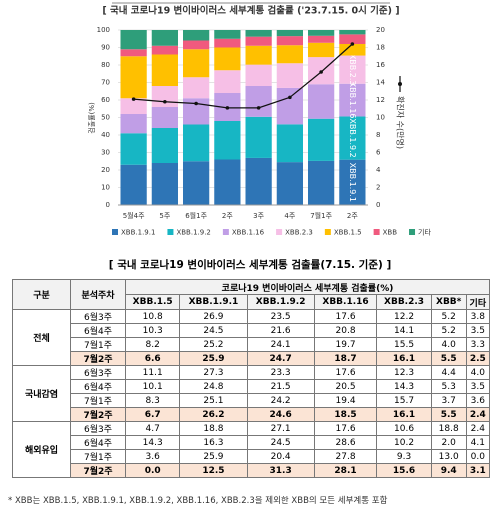  I want to click on column-header: XBB.2.3, so click(404, 302).